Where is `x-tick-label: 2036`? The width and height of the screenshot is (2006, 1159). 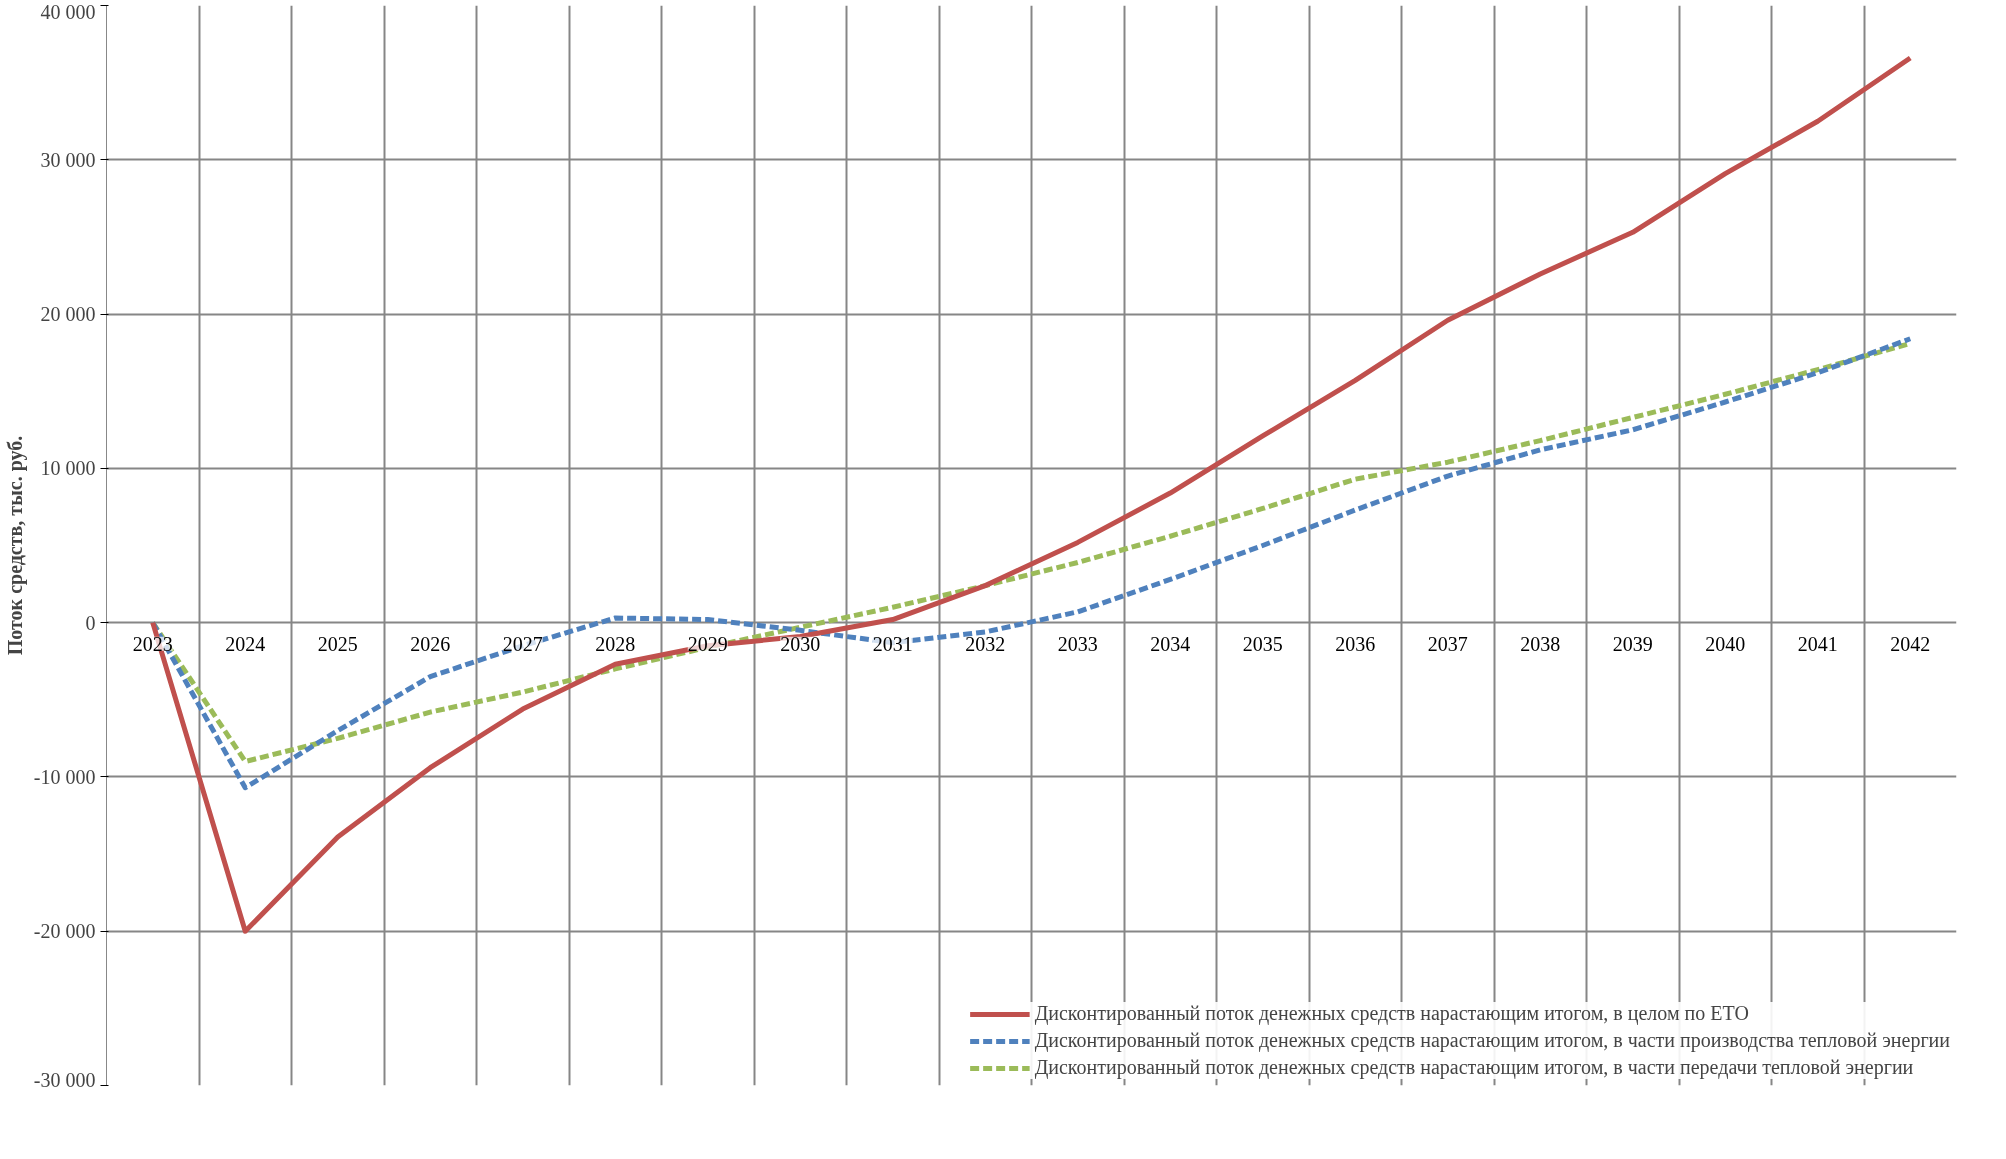
x-tick-label: 2036 is located at coordinates (1355, 643).